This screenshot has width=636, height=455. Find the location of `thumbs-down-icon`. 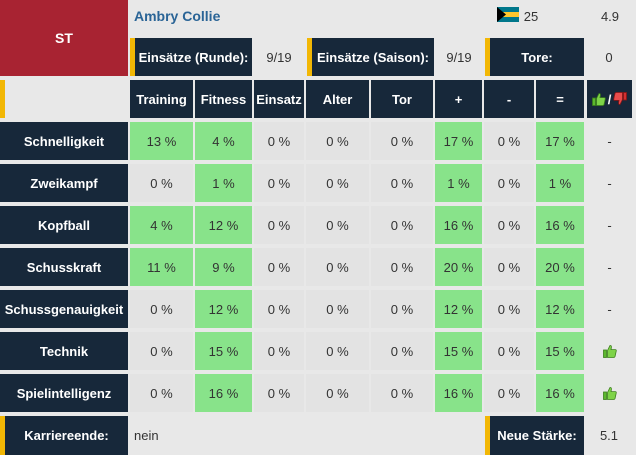

thumbs-down-icon is located at coordinates (620, 98).